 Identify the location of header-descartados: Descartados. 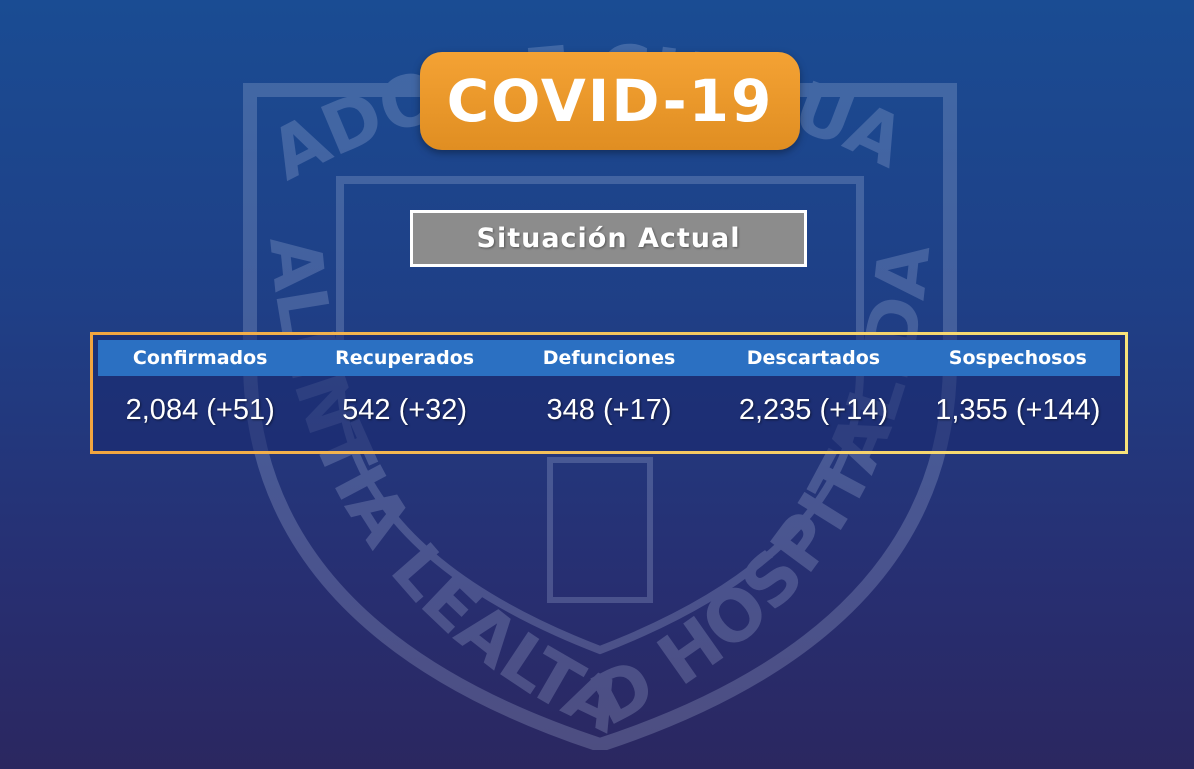
(813, 358).